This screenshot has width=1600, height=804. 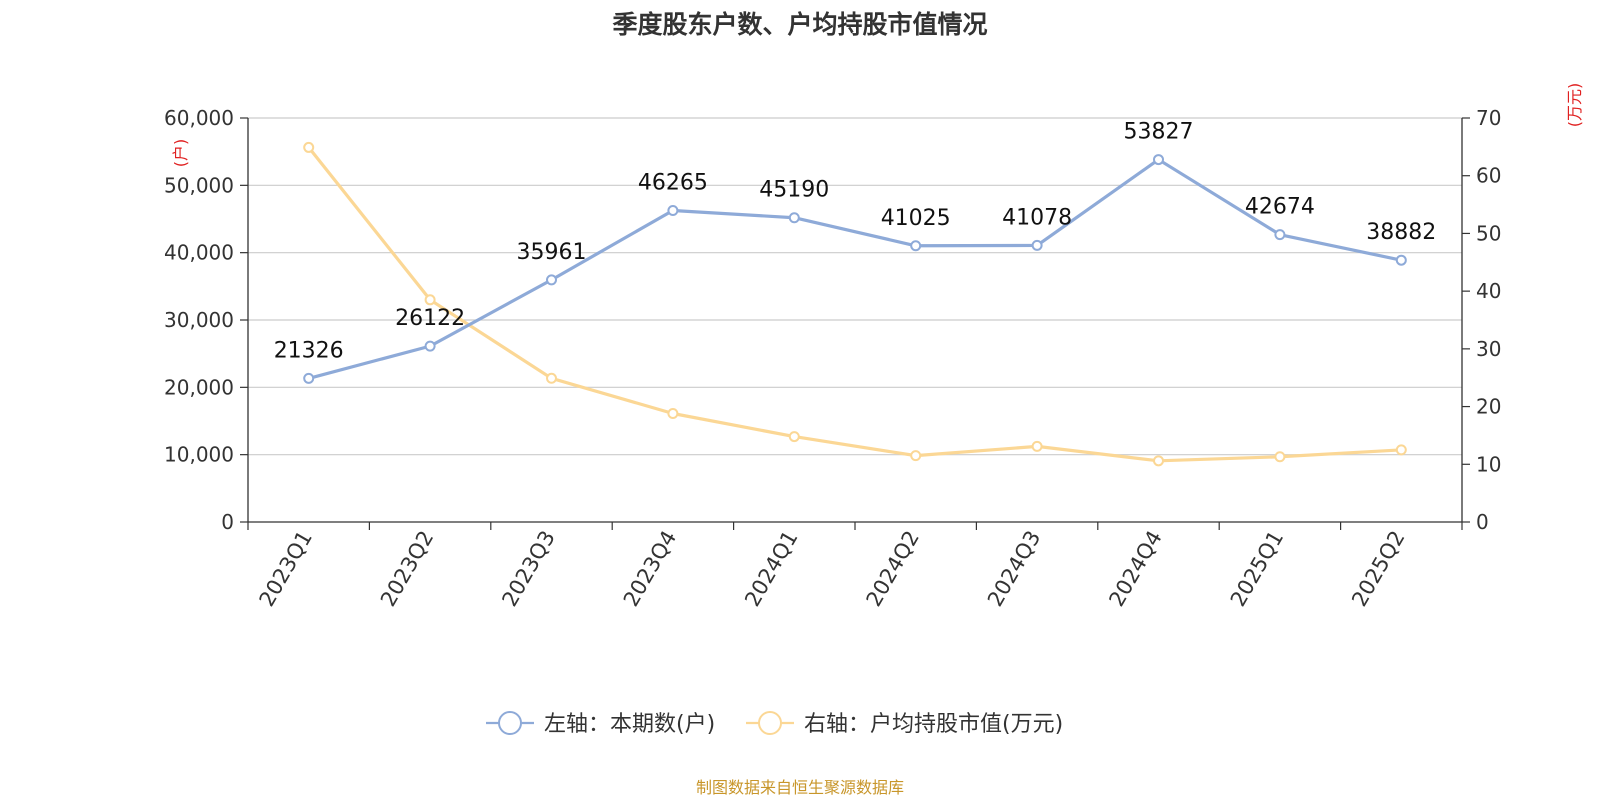 I want to click on y-left-tick-label: 0, so click(x=227, y=522).